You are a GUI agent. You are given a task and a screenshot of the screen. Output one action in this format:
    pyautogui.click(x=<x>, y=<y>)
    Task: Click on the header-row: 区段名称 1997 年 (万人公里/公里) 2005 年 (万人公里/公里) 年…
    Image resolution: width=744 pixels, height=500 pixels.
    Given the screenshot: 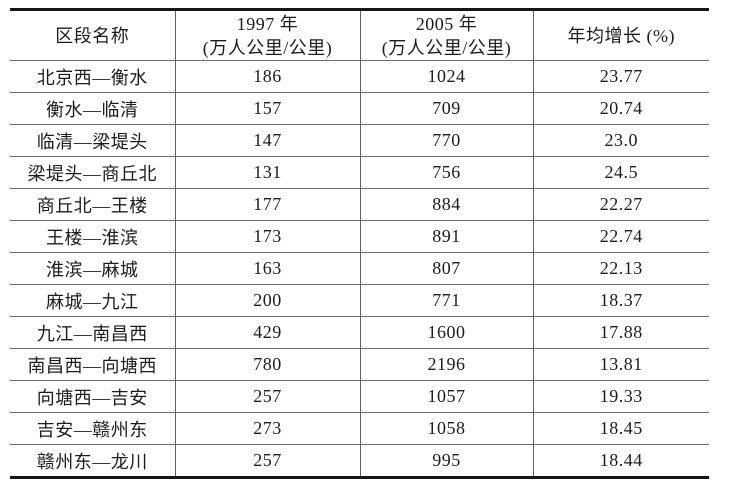 What is the action you would take?
    pyautogui.click(x=359, y=35)
    